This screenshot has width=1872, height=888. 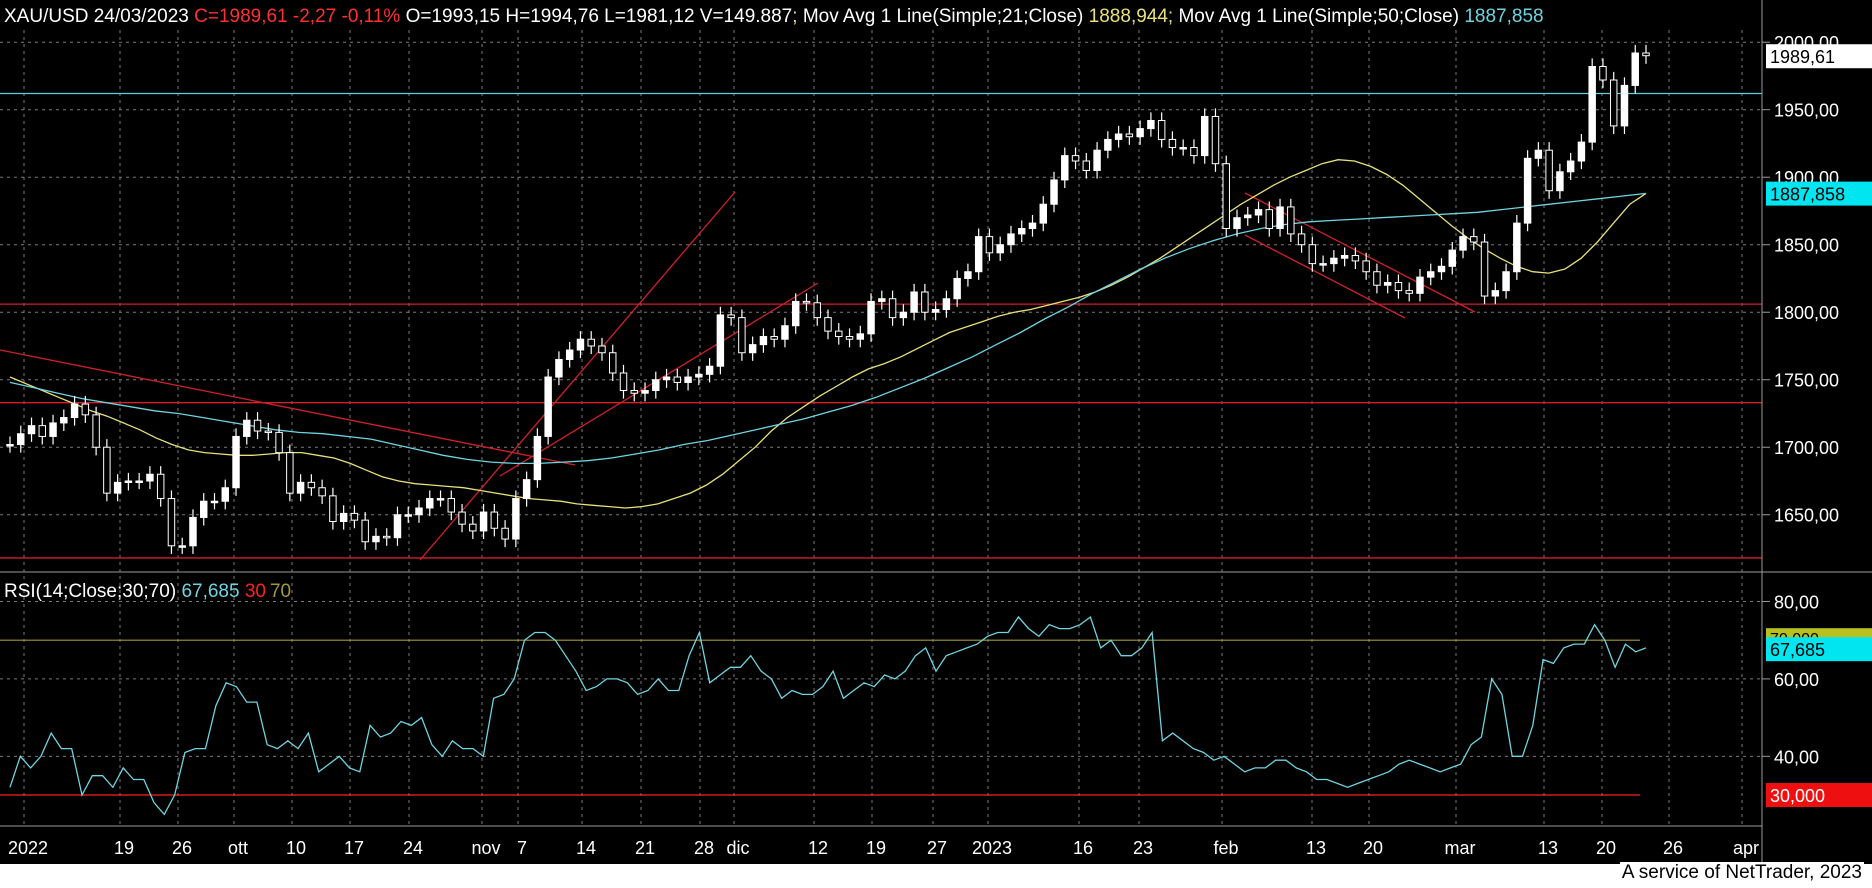 What do you see at coordinates (1143, 848) in the screenshot?
I see `x-tick-label: 23` at bounding box center [1143, 848].